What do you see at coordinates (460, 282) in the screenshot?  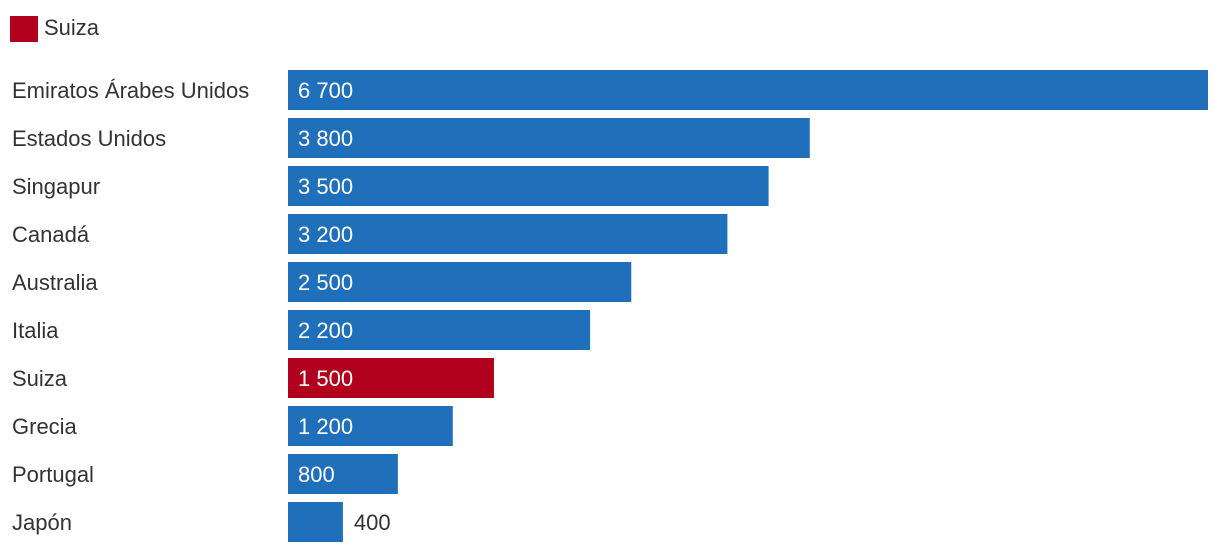 I see `bar-australia` at bounding box center [460, 282].